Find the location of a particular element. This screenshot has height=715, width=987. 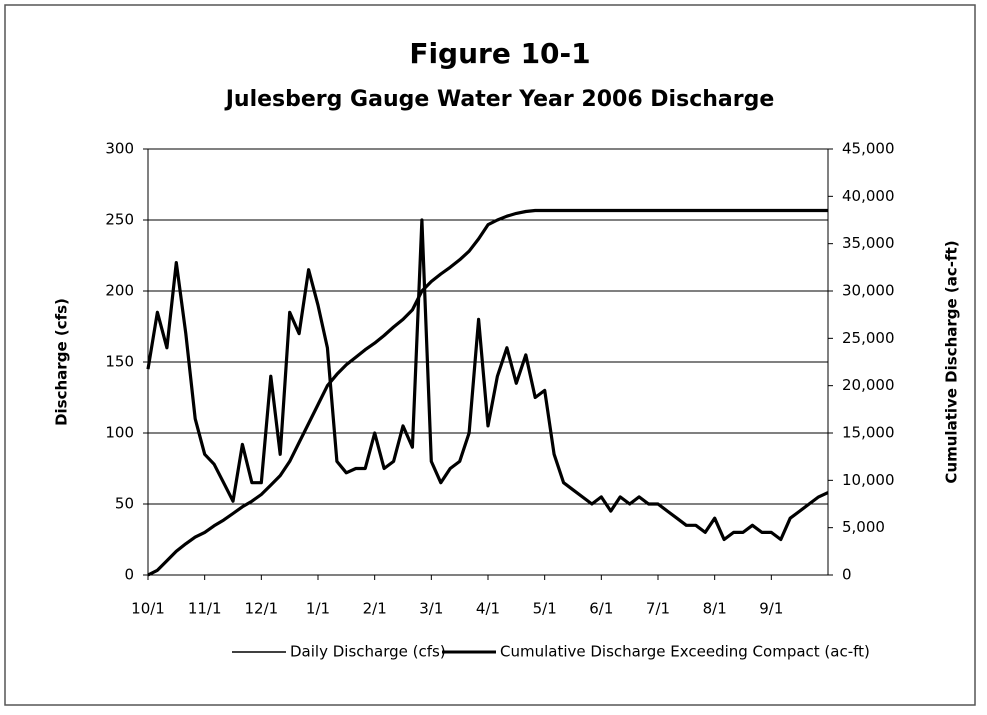

chart-title: Figure 10-1 is located at coordinates (499, 53).